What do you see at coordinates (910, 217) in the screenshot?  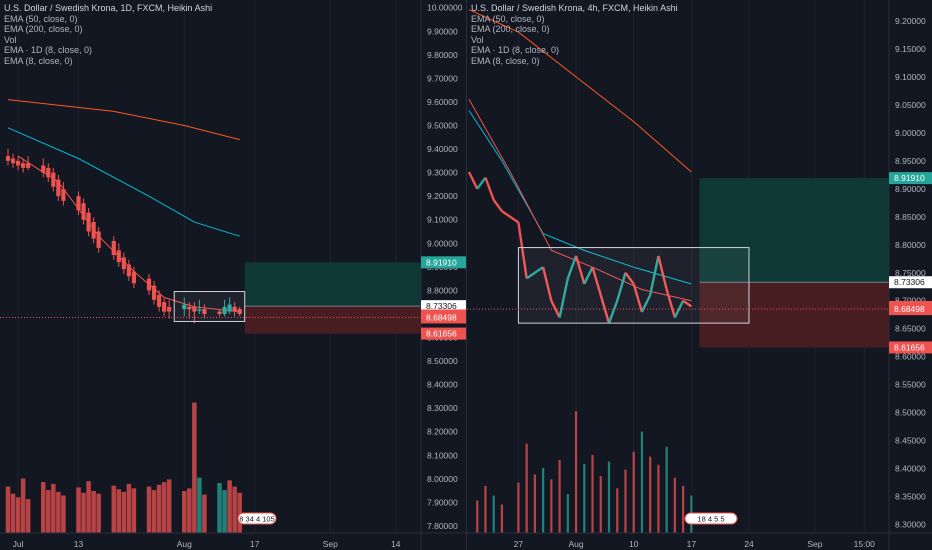 I see `price-tick-label: 8.85000` at bounding box center [910, 217].